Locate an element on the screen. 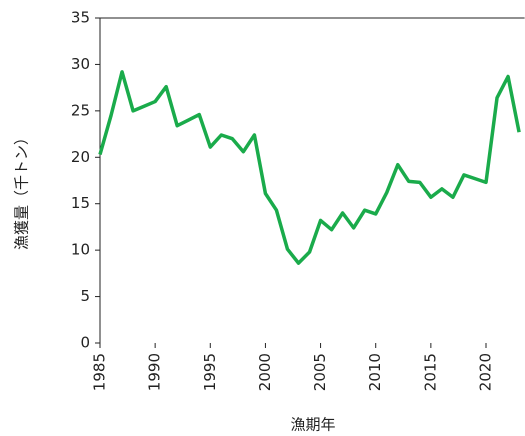 Image resolution: width=525 pixels, height=436 pixels. y-tick-label: 15 is located at coordinates (80, 203).